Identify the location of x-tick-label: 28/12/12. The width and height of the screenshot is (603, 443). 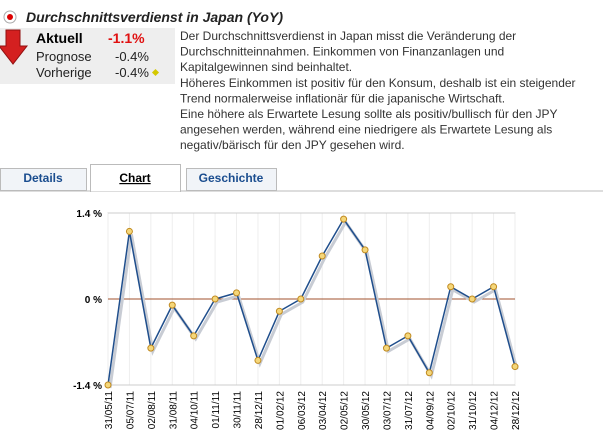
(516, 410).